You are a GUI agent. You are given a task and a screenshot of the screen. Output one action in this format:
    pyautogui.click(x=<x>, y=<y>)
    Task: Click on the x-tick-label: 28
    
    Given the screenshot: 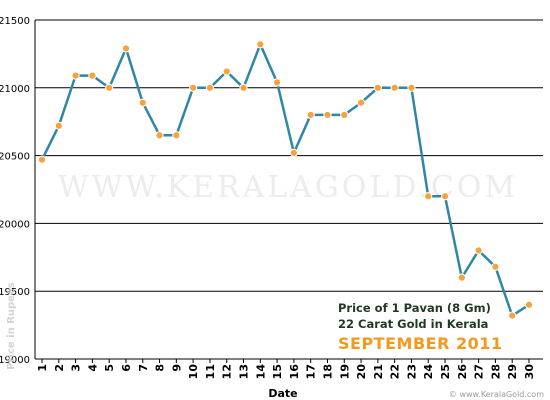 What is the action you would take?
    pyautogui.click(x=495, y=371)
    